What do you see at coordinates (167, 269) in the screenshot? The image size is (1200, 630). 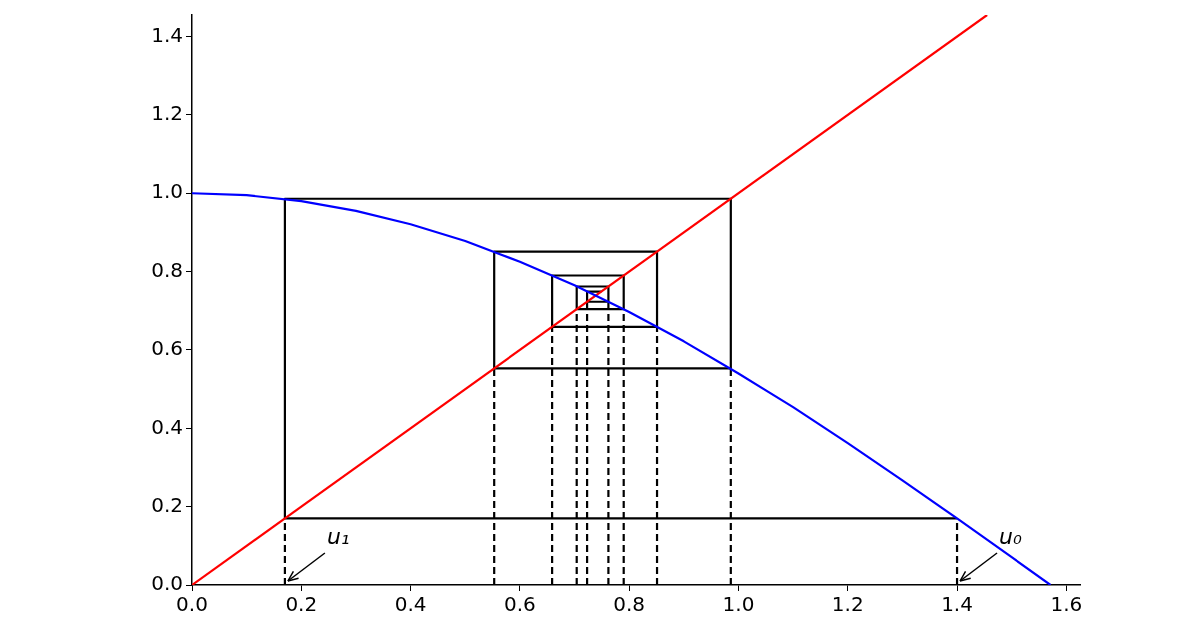 I see `y-tick-label: 0.8` at bounding box center [167, 269].